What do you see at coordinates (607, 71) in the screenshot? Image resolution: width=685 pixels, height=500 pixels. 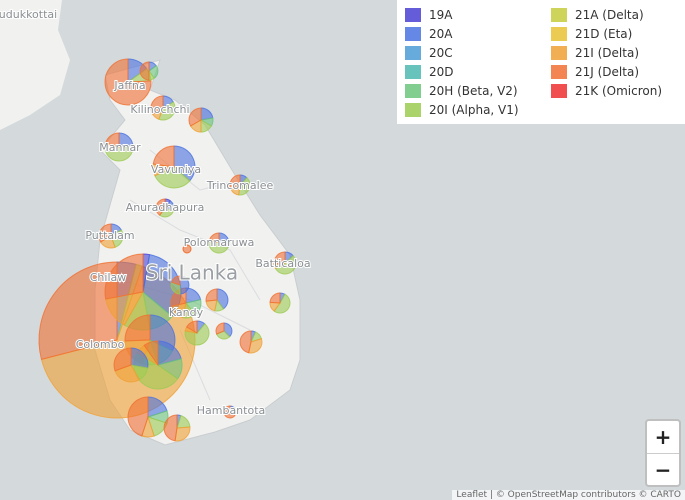 I see `legend-label: 21J (Delta)` at bounding box center [607, 71].